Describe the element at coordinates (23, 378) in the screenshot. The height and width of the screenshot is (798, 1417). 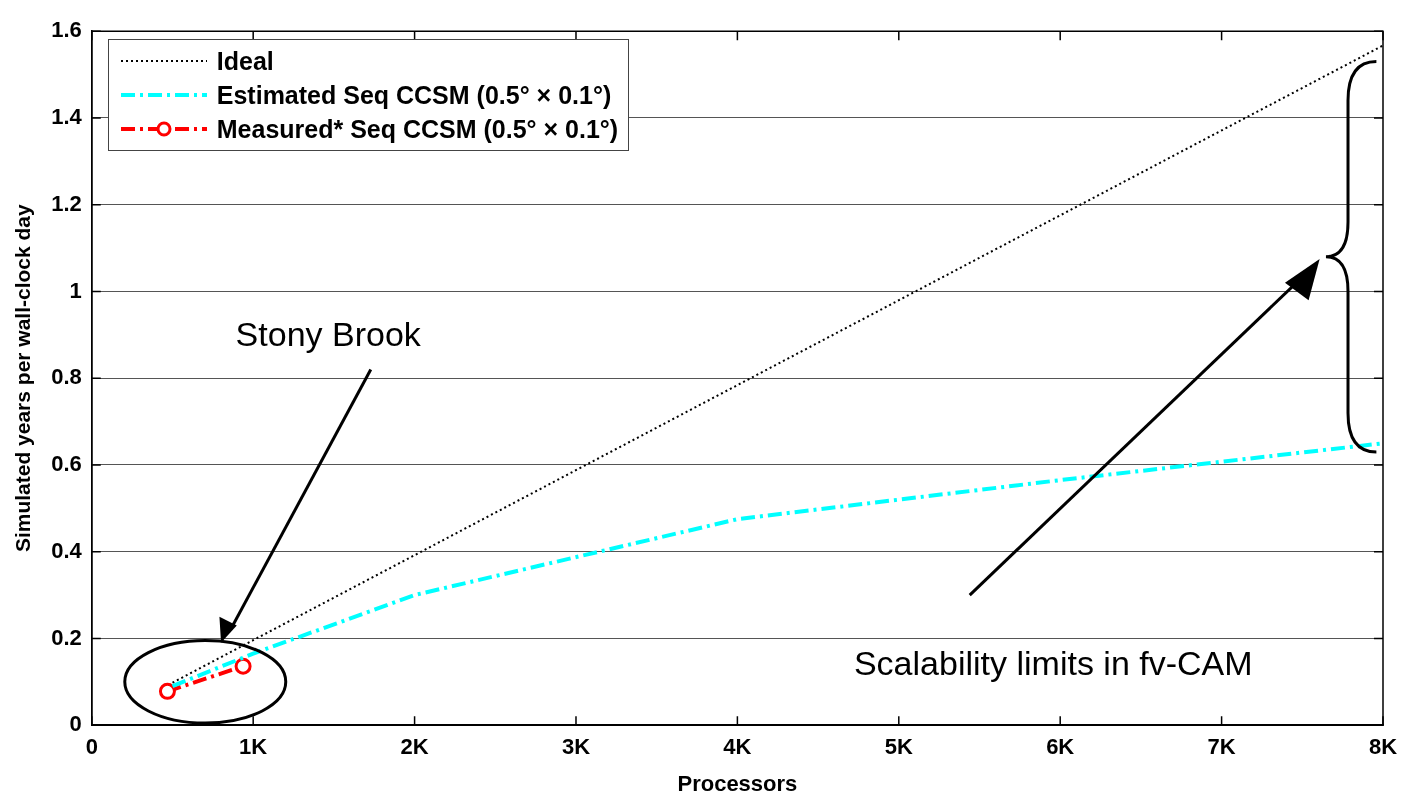
I see `y-axis-title: Simulated years per wall-clock day` at that location.